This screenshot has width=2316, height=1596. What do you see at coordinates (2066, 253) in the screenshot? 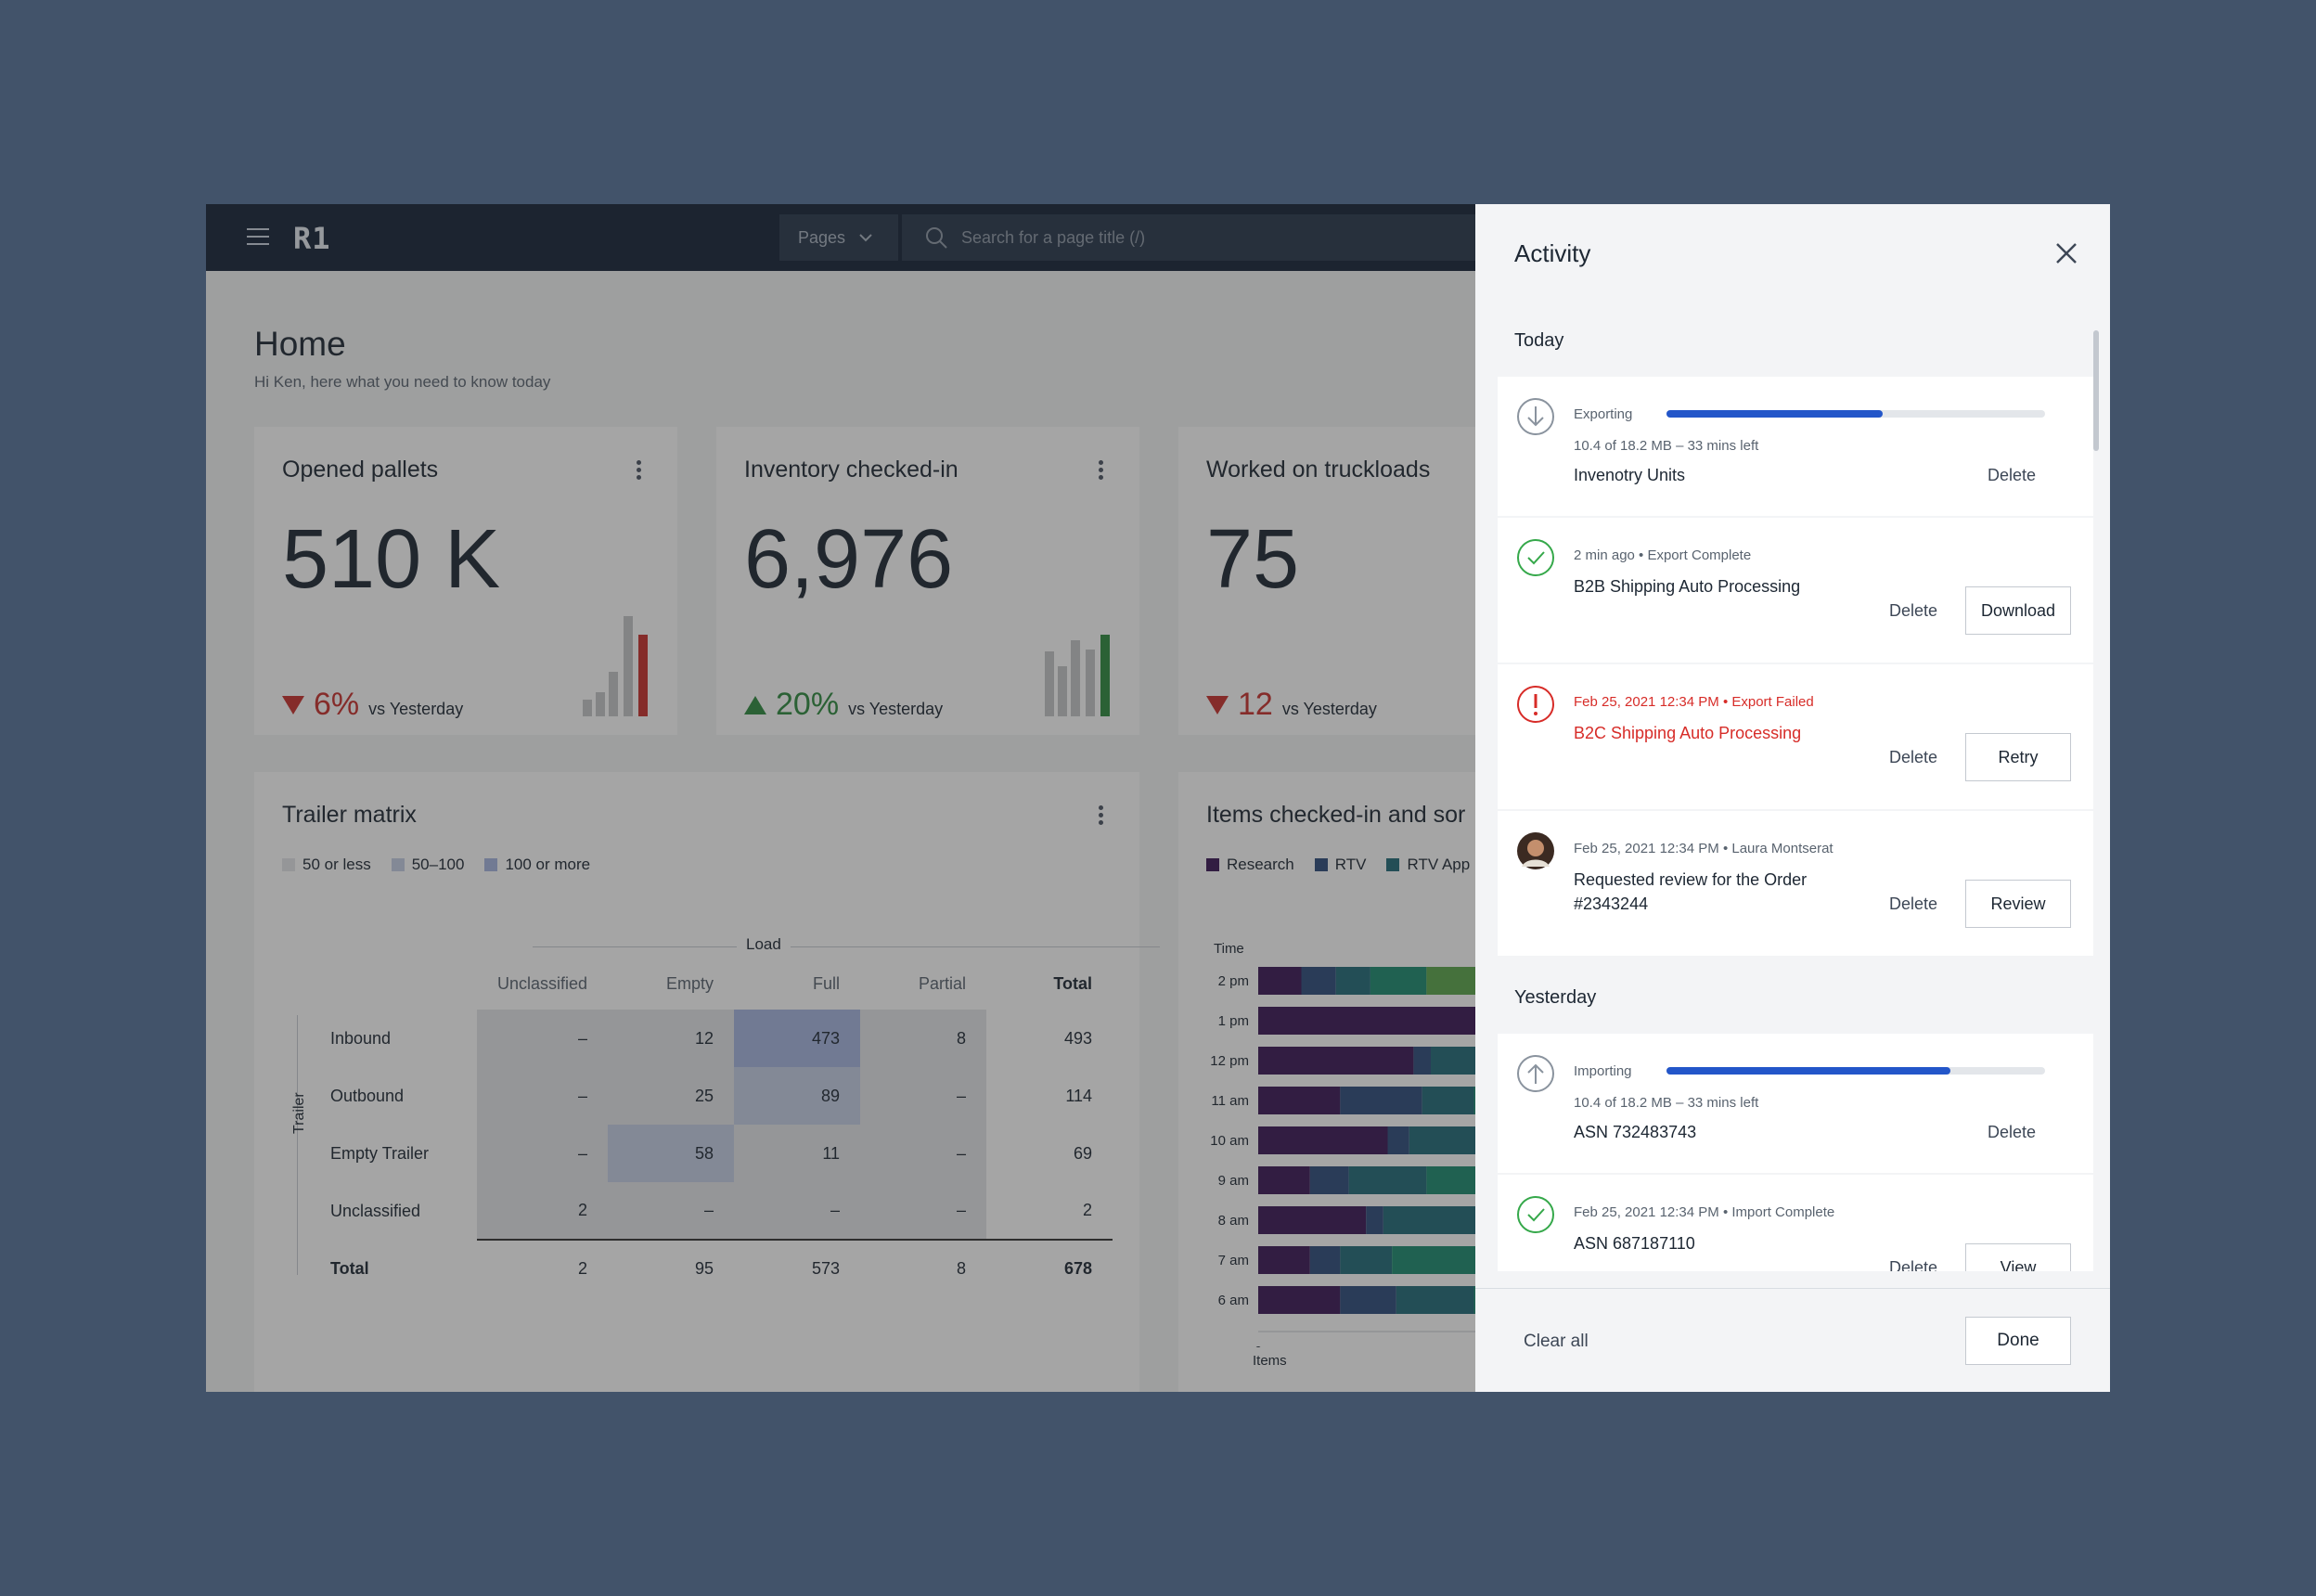
I see `close-icon` at bounding box center [2066, 253].